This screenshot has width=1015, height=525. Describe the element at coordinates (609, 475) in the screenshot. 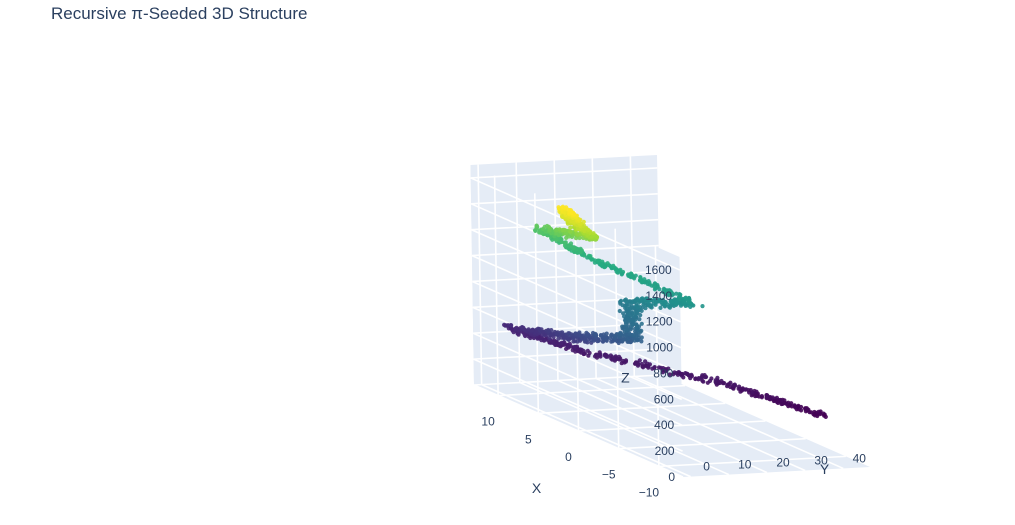

I see `x-tick-label: −5` at that location.